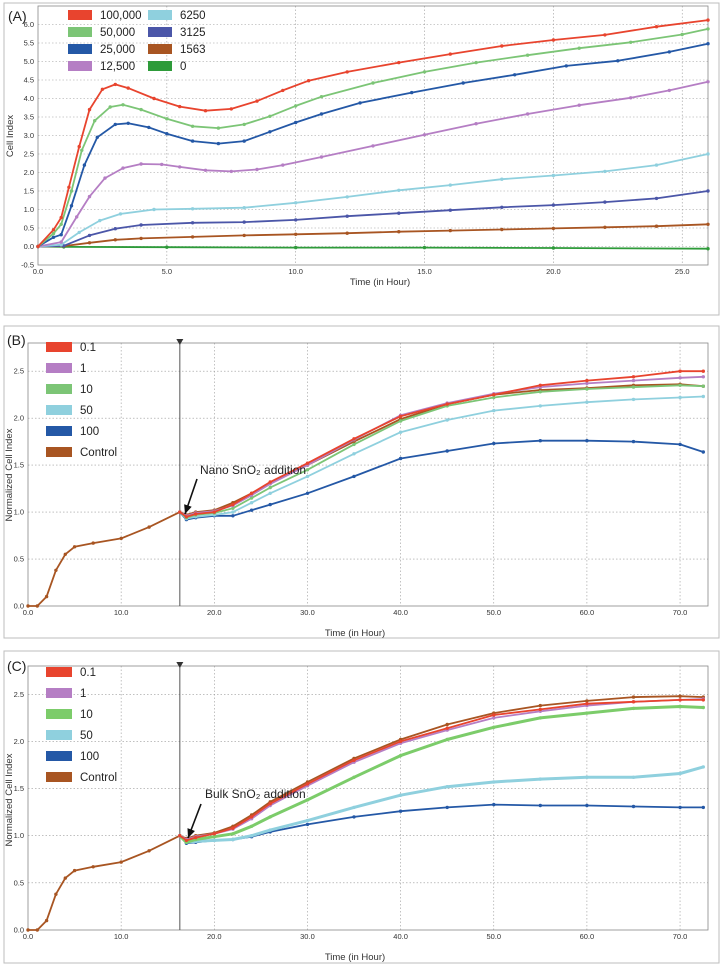 The height and width of the screenshot is (966, 723). I want to click on annotation-arrowhead, so click(188, 509).